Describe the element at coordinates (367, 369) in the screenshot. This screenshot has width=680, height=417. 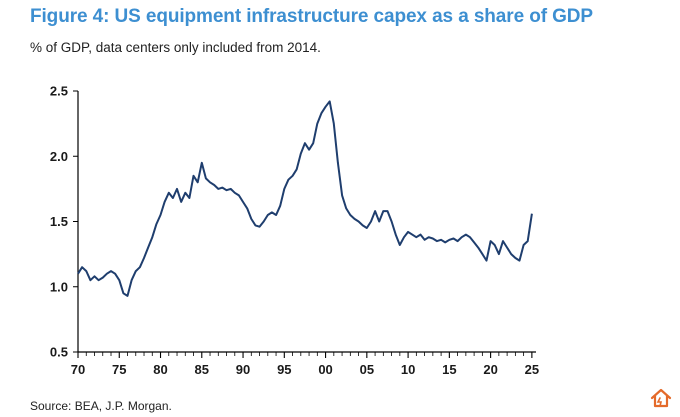
I see `x-tick-label: 05` at that location.